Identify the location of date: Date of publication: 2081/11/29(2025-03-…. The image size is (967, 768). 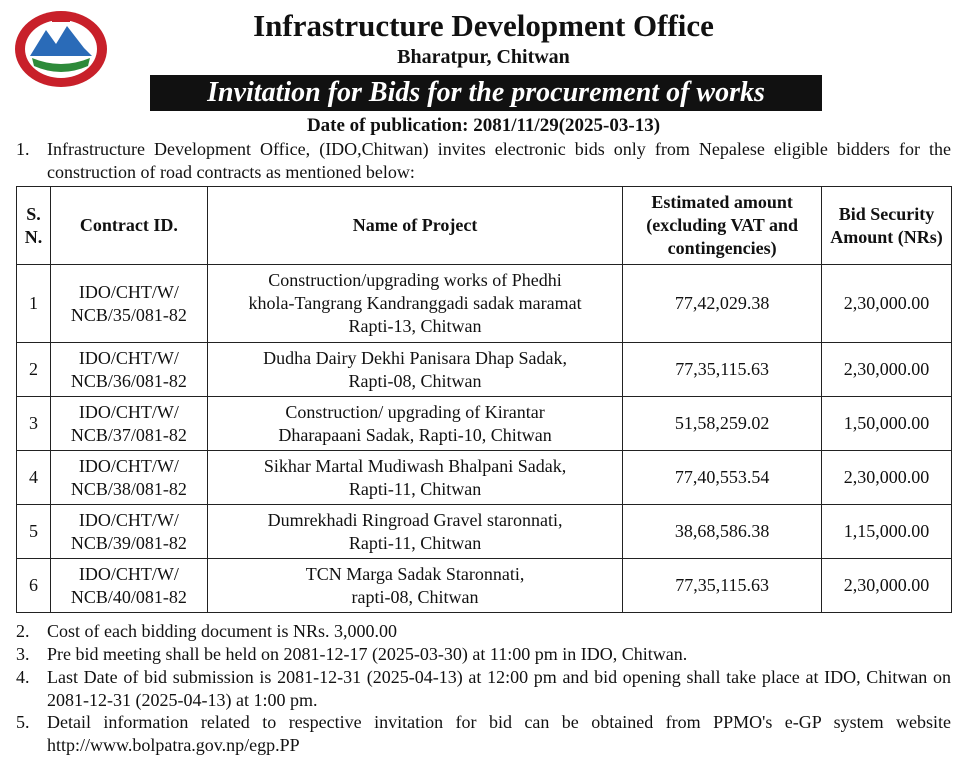
(483, 125).